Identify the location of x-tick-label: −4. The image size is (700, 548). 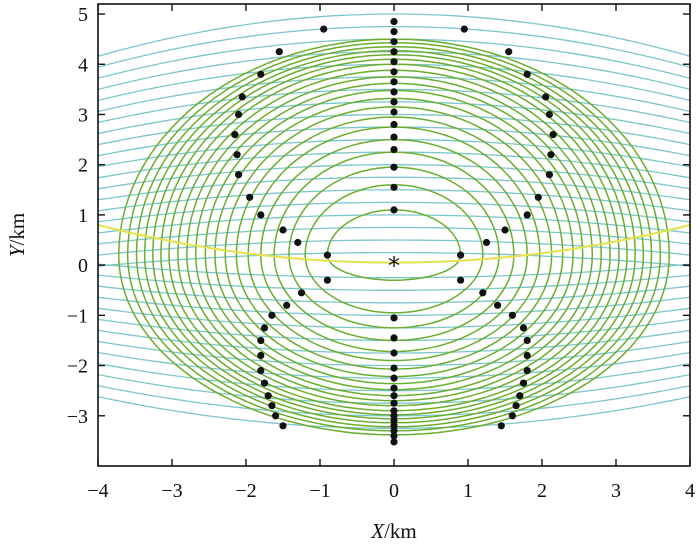
(97, 491).